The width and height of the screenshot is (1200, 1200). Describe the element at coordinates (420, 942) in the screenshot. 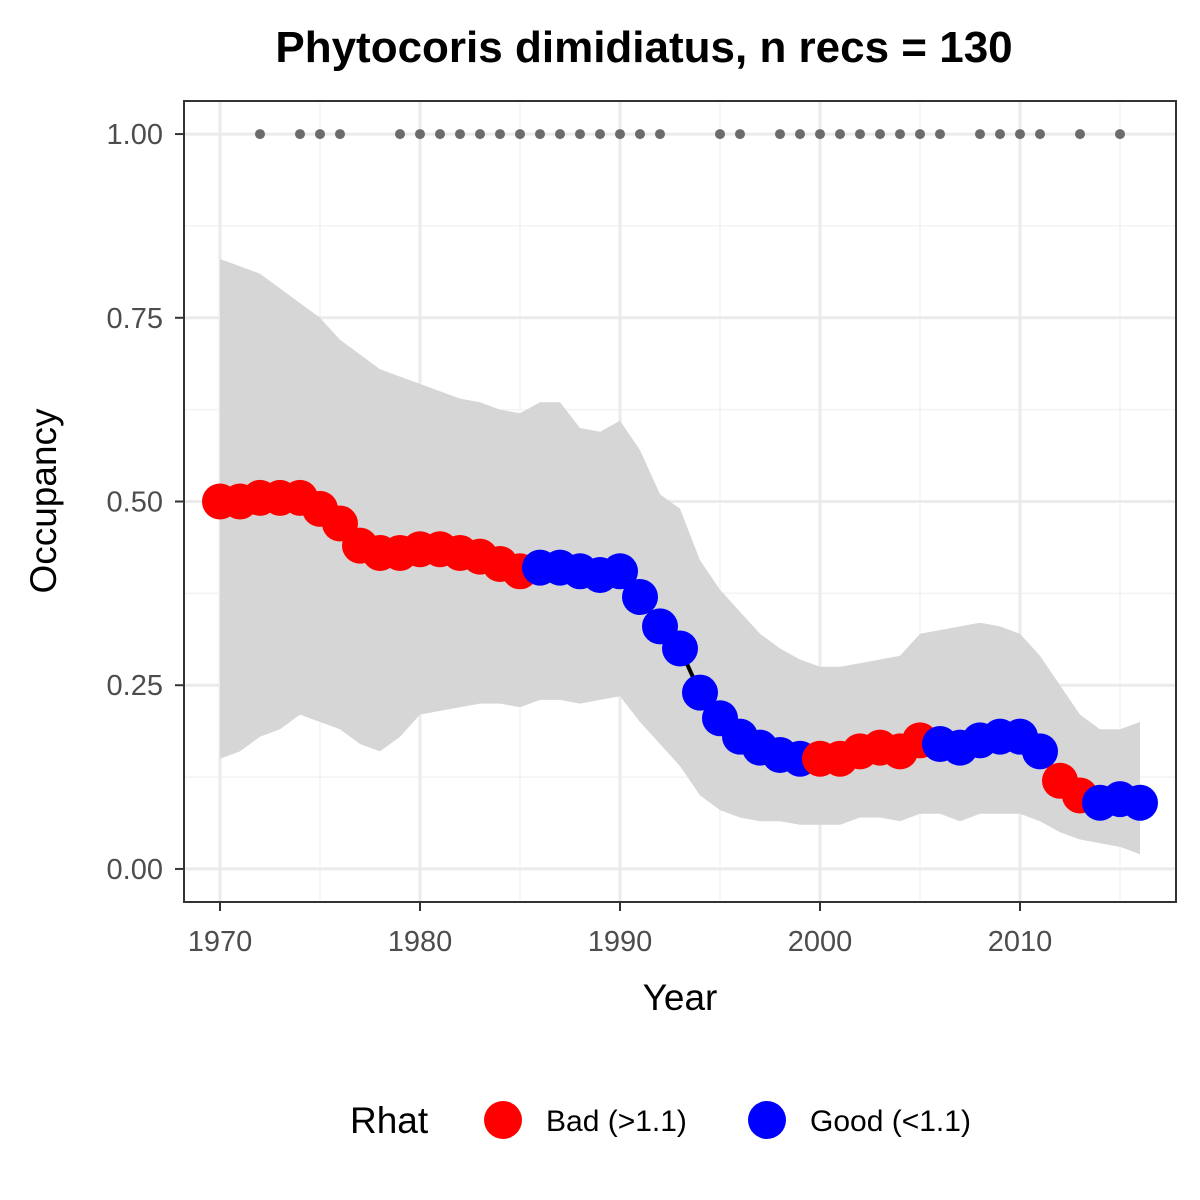

I see `x-tick-label: 1980` at that location.